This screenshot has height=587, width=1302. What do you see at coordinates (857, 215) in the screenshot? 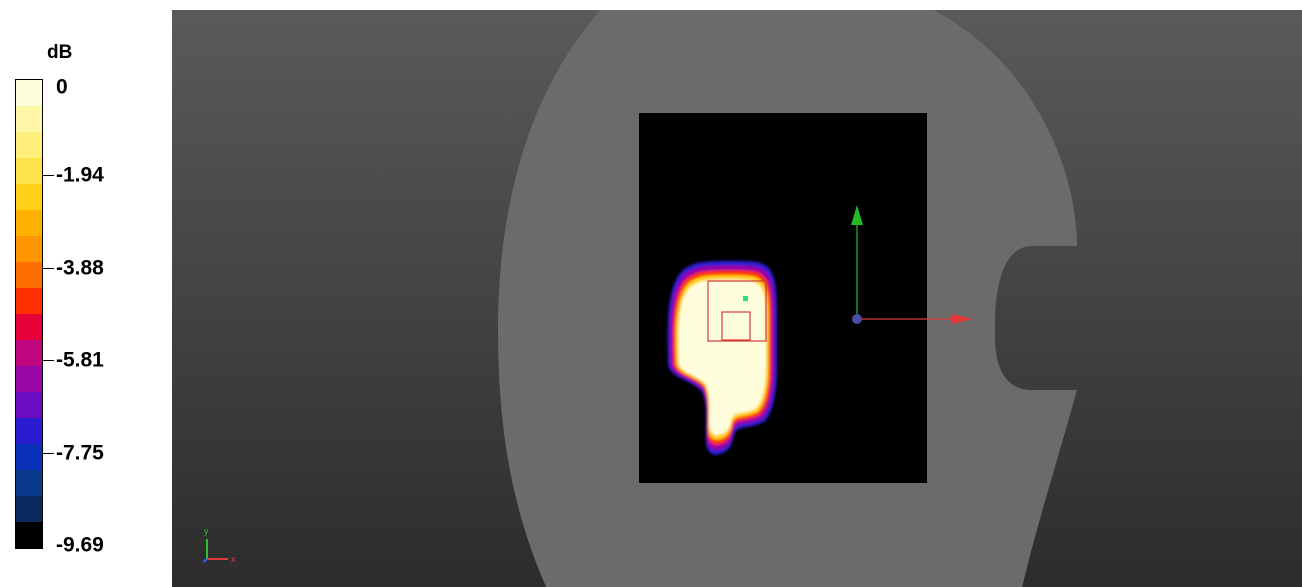
I see `y-axis-arrowhead` at bounding box center [857, 215].